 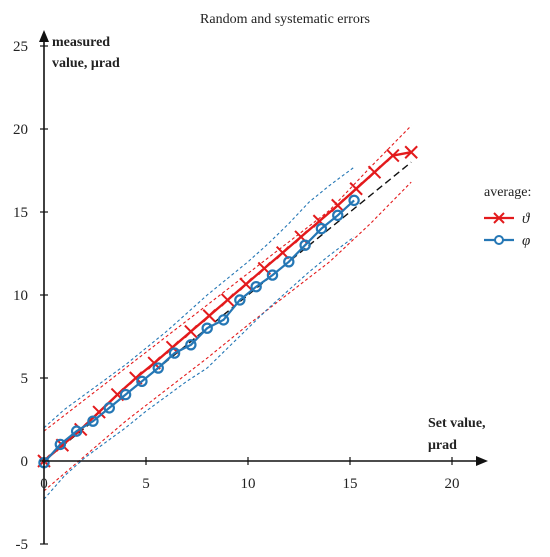 What do you see at coordinates (20, 130) in the screenshot?
I see `y-tick-label: 20` at bounding box center [20, 130].